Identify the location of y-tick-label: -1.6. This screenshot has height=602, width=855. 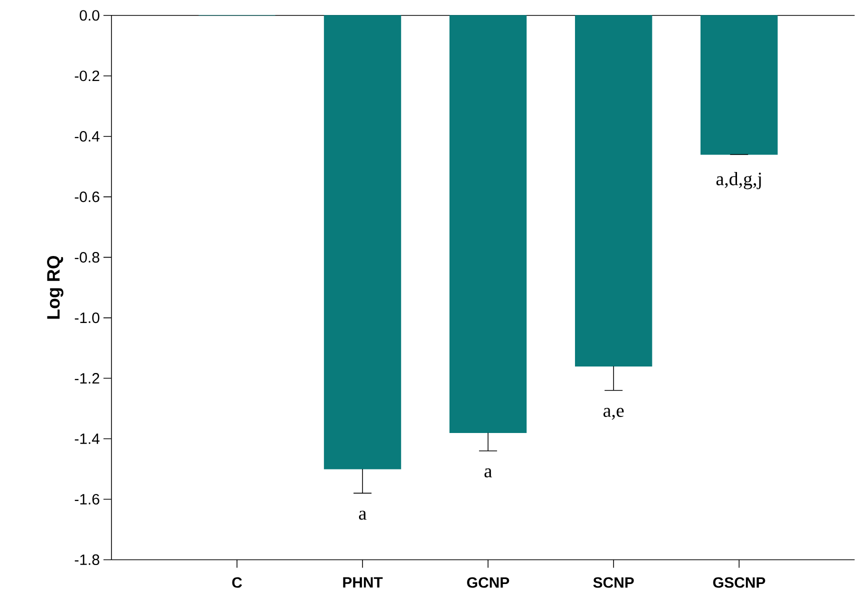
(87, 499).